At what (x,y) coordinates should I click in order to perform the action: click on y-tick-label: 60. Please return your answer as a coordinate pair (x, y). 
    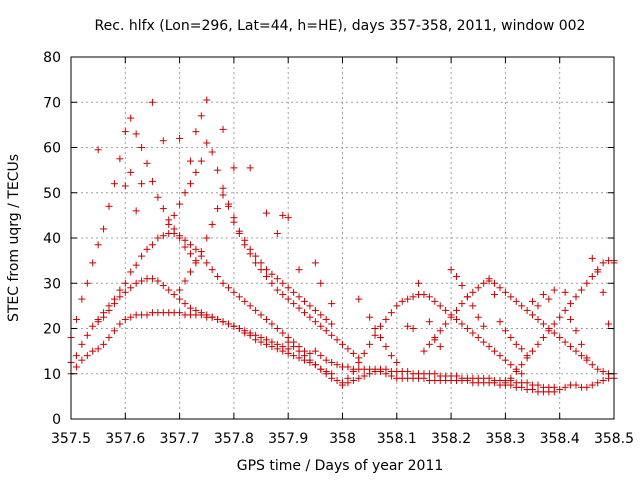
    Looking at the image, I should click on (52, 149).